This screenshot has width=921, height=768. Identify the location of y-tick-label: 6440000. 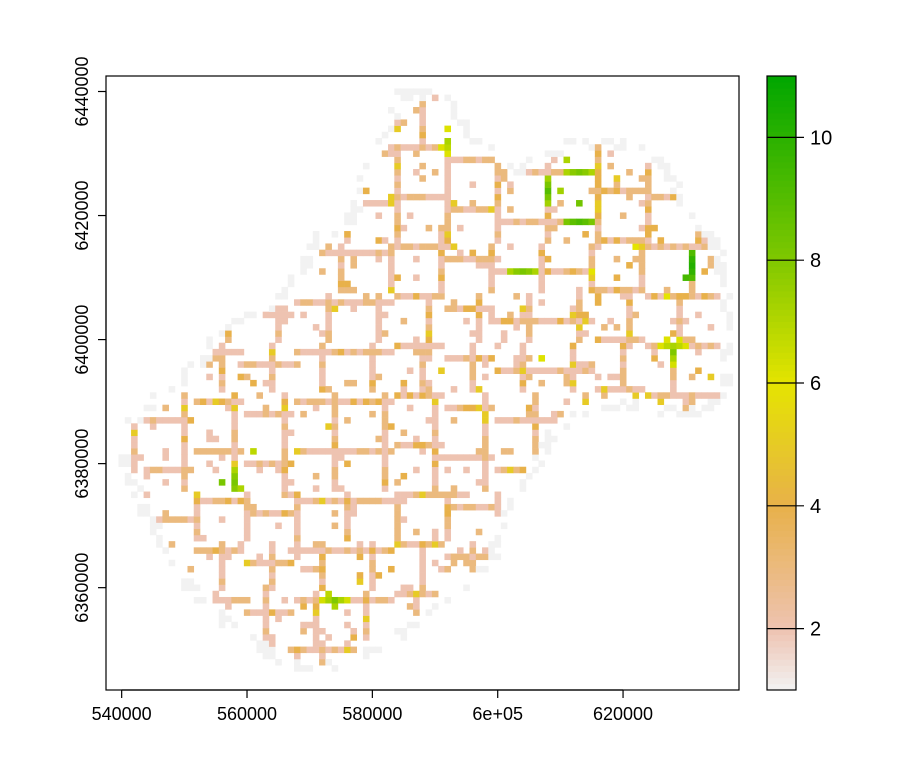
(82, 91).